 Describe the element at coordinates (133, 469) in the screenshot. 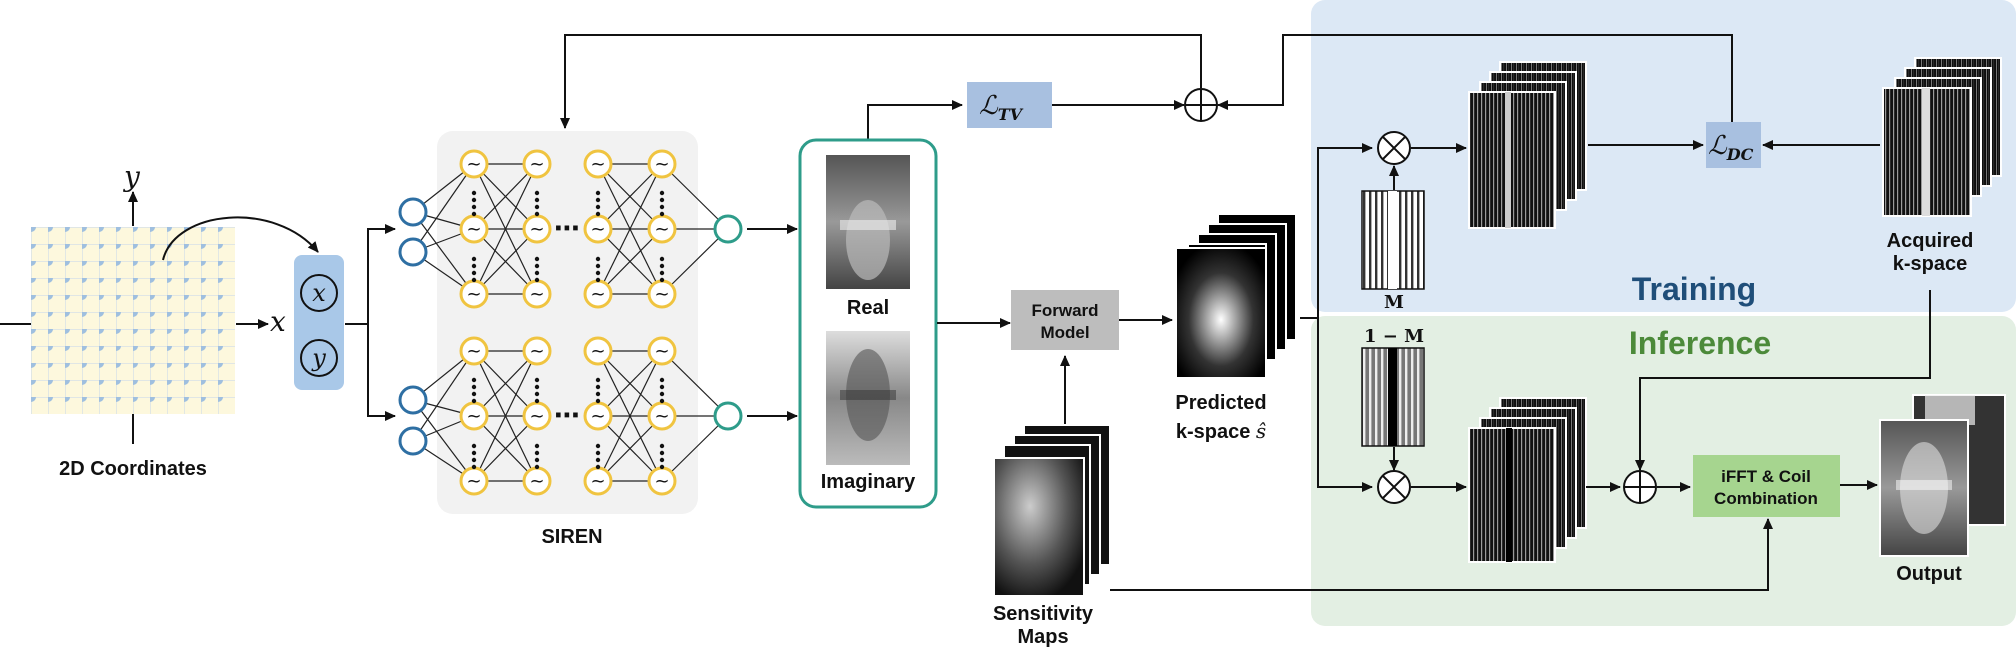

I see `coordinates-label: 2D Coordinates` at that location.